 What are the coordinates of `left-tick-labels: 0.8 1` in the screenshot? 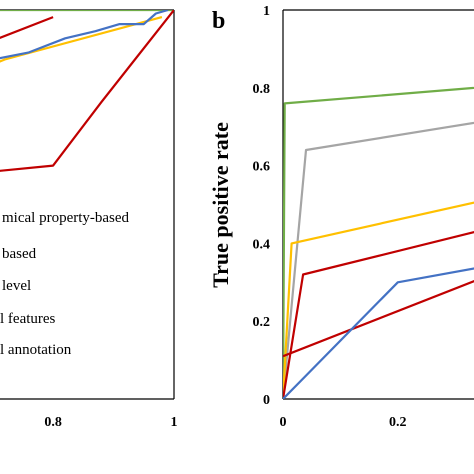 It's located at (110, 422).